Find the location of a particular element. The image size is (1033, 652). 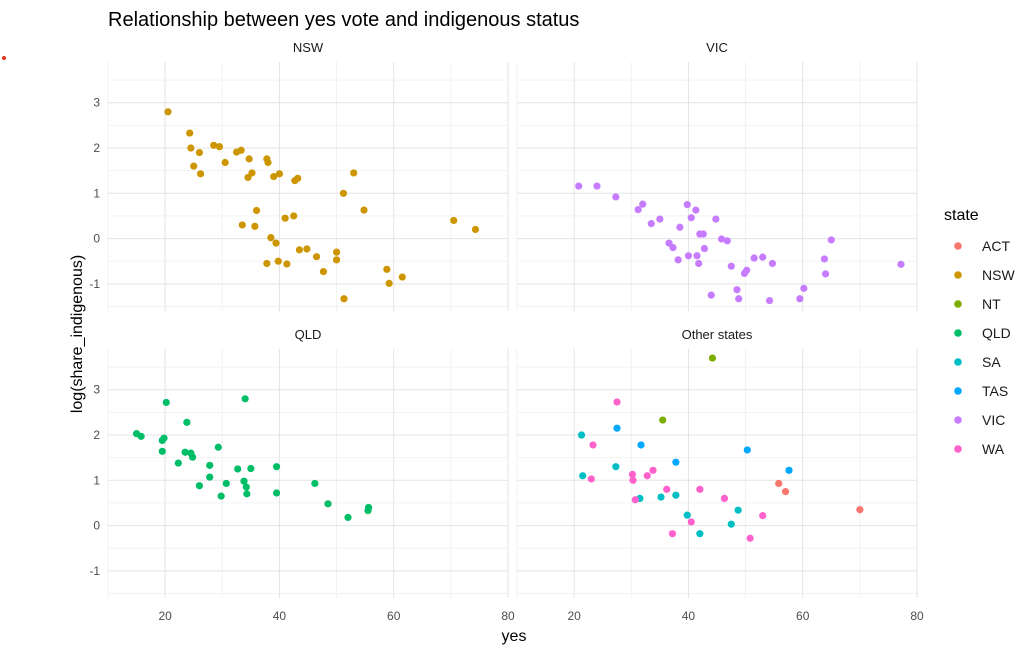

red-marker-dot is located at coordinates (4, 58).